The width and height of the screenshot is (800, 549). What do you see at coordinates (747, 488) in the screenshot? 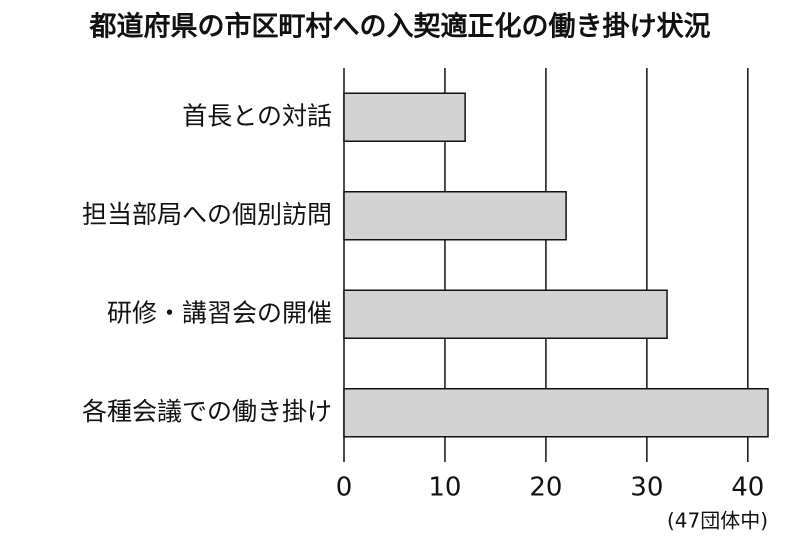
I see `x-tick-label: 40` at bounding box center [747, 488].